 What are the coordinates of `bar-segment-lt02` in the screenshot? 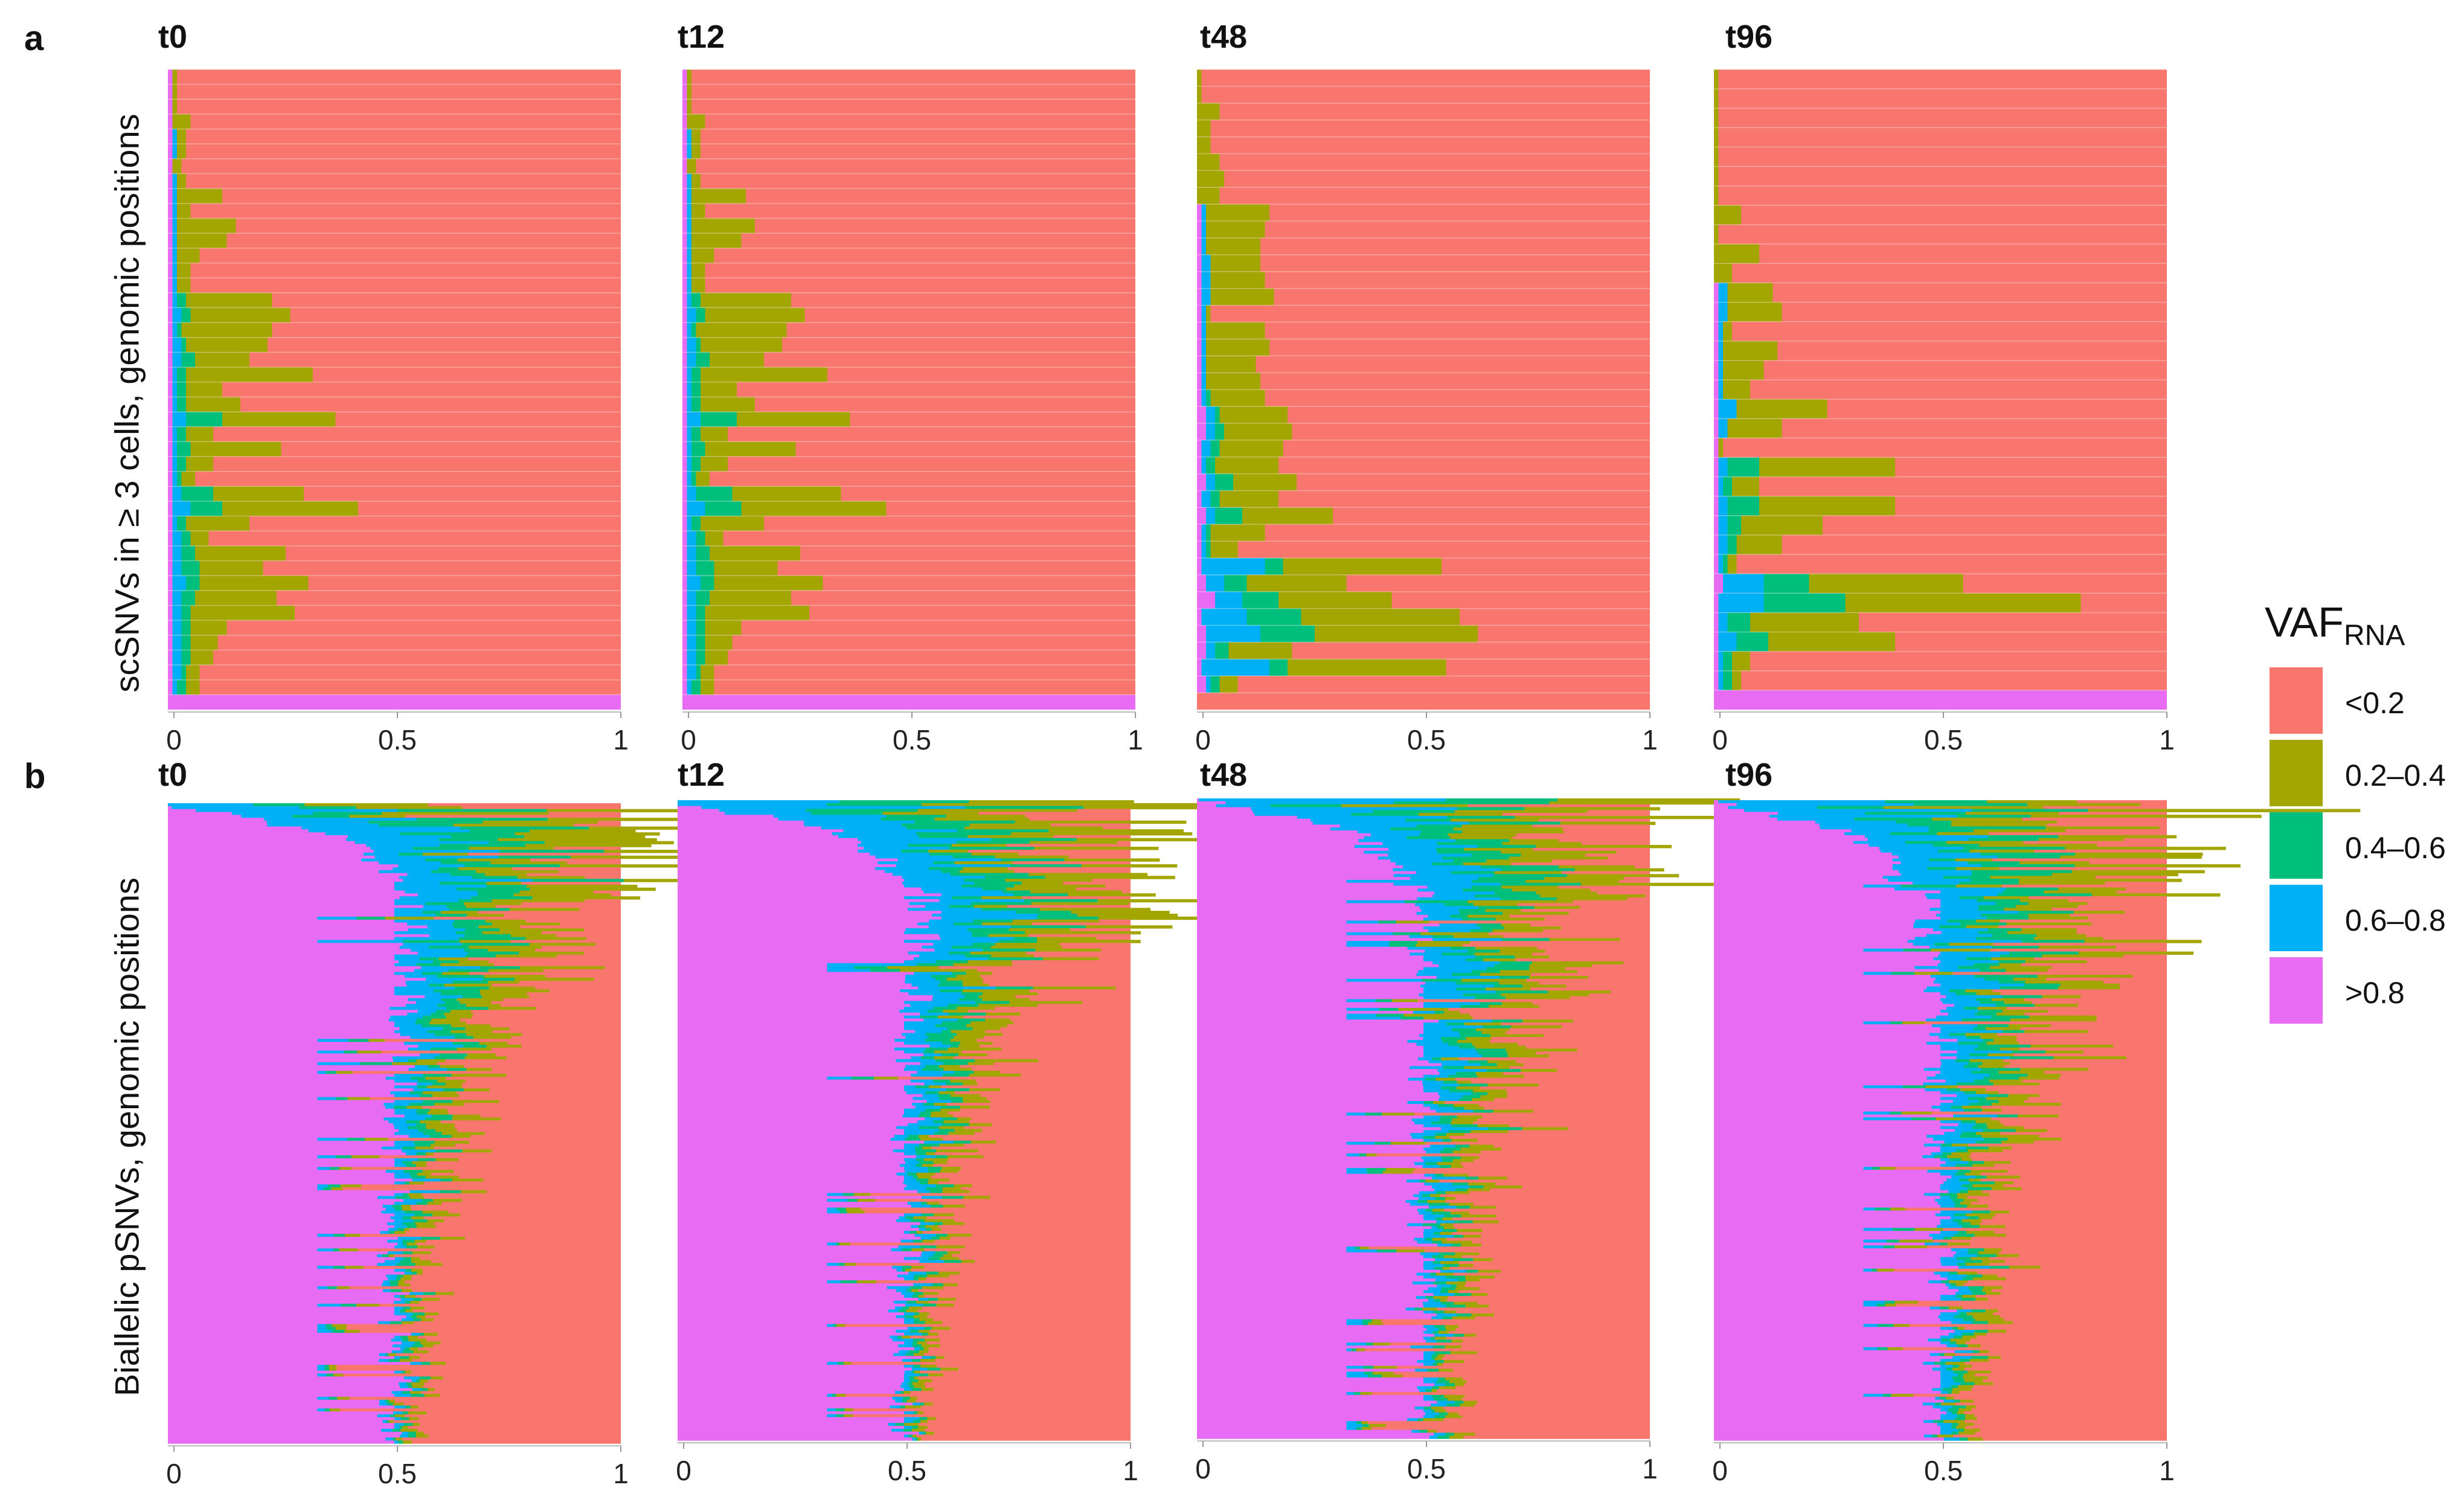 It's located at (1520, 600).